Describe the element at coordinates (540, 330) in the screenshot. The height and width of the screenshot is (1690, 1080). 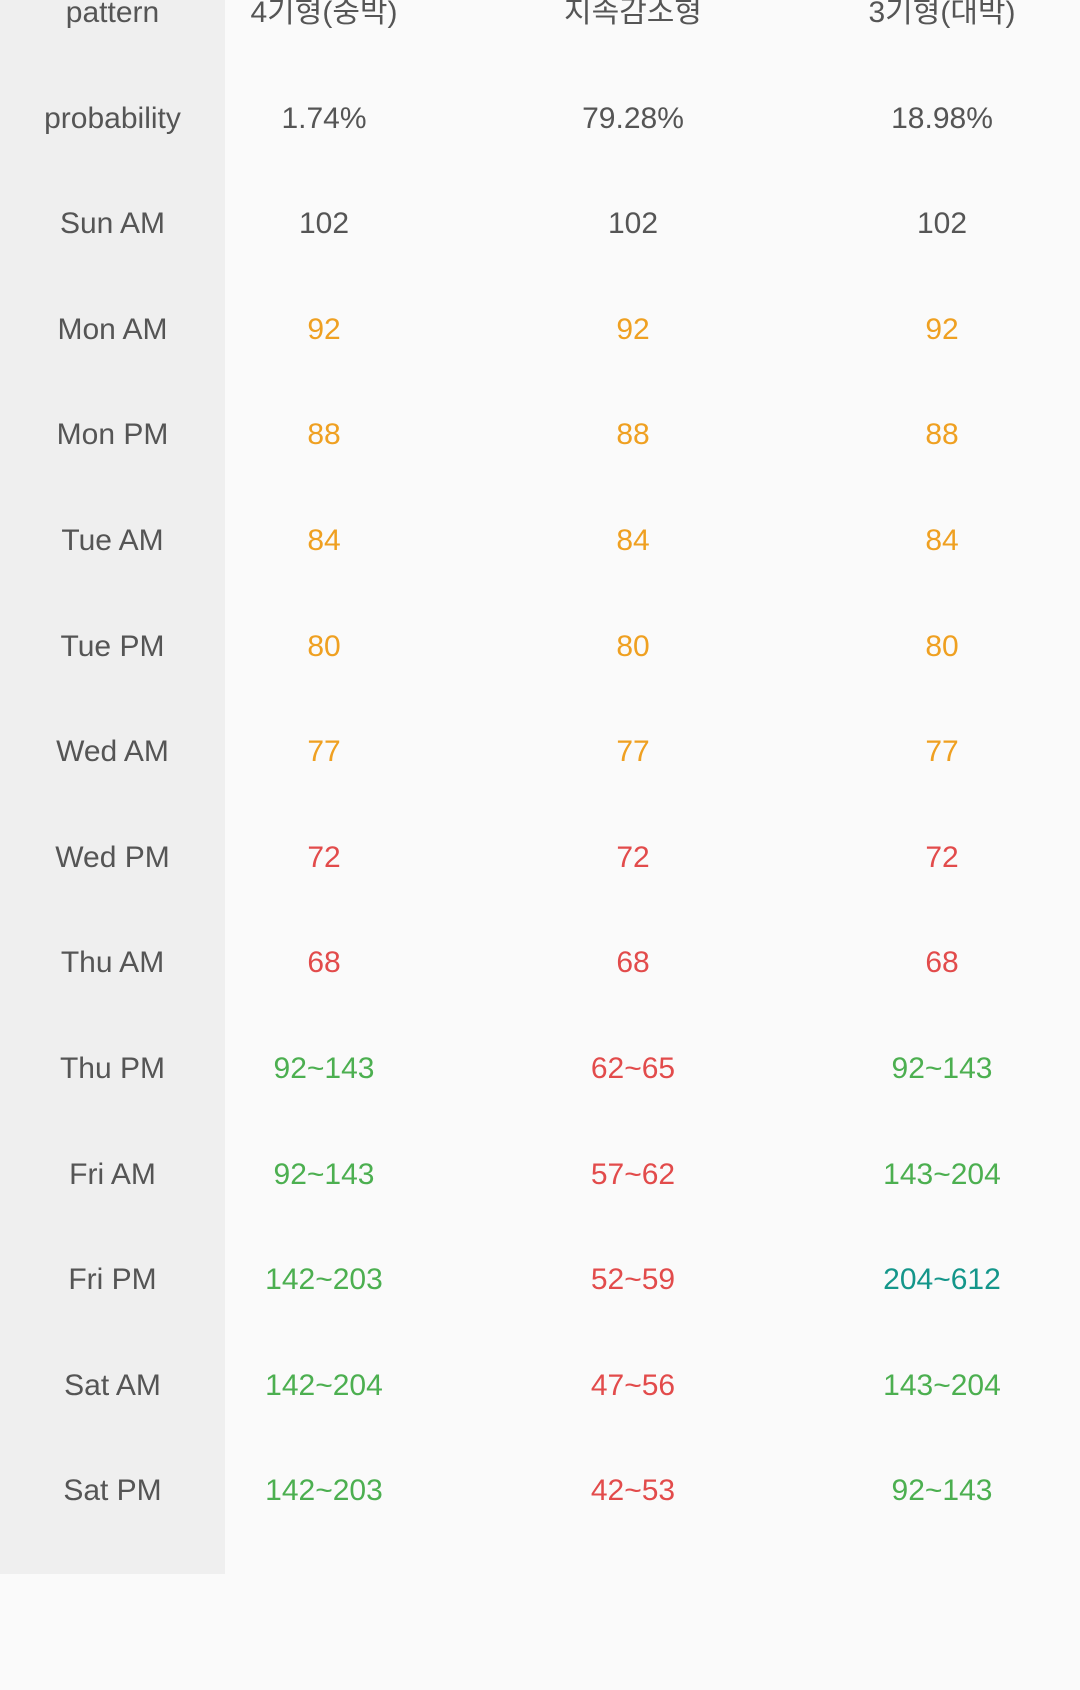
I see `table-row: Mon AM 92 92 92` at that location.